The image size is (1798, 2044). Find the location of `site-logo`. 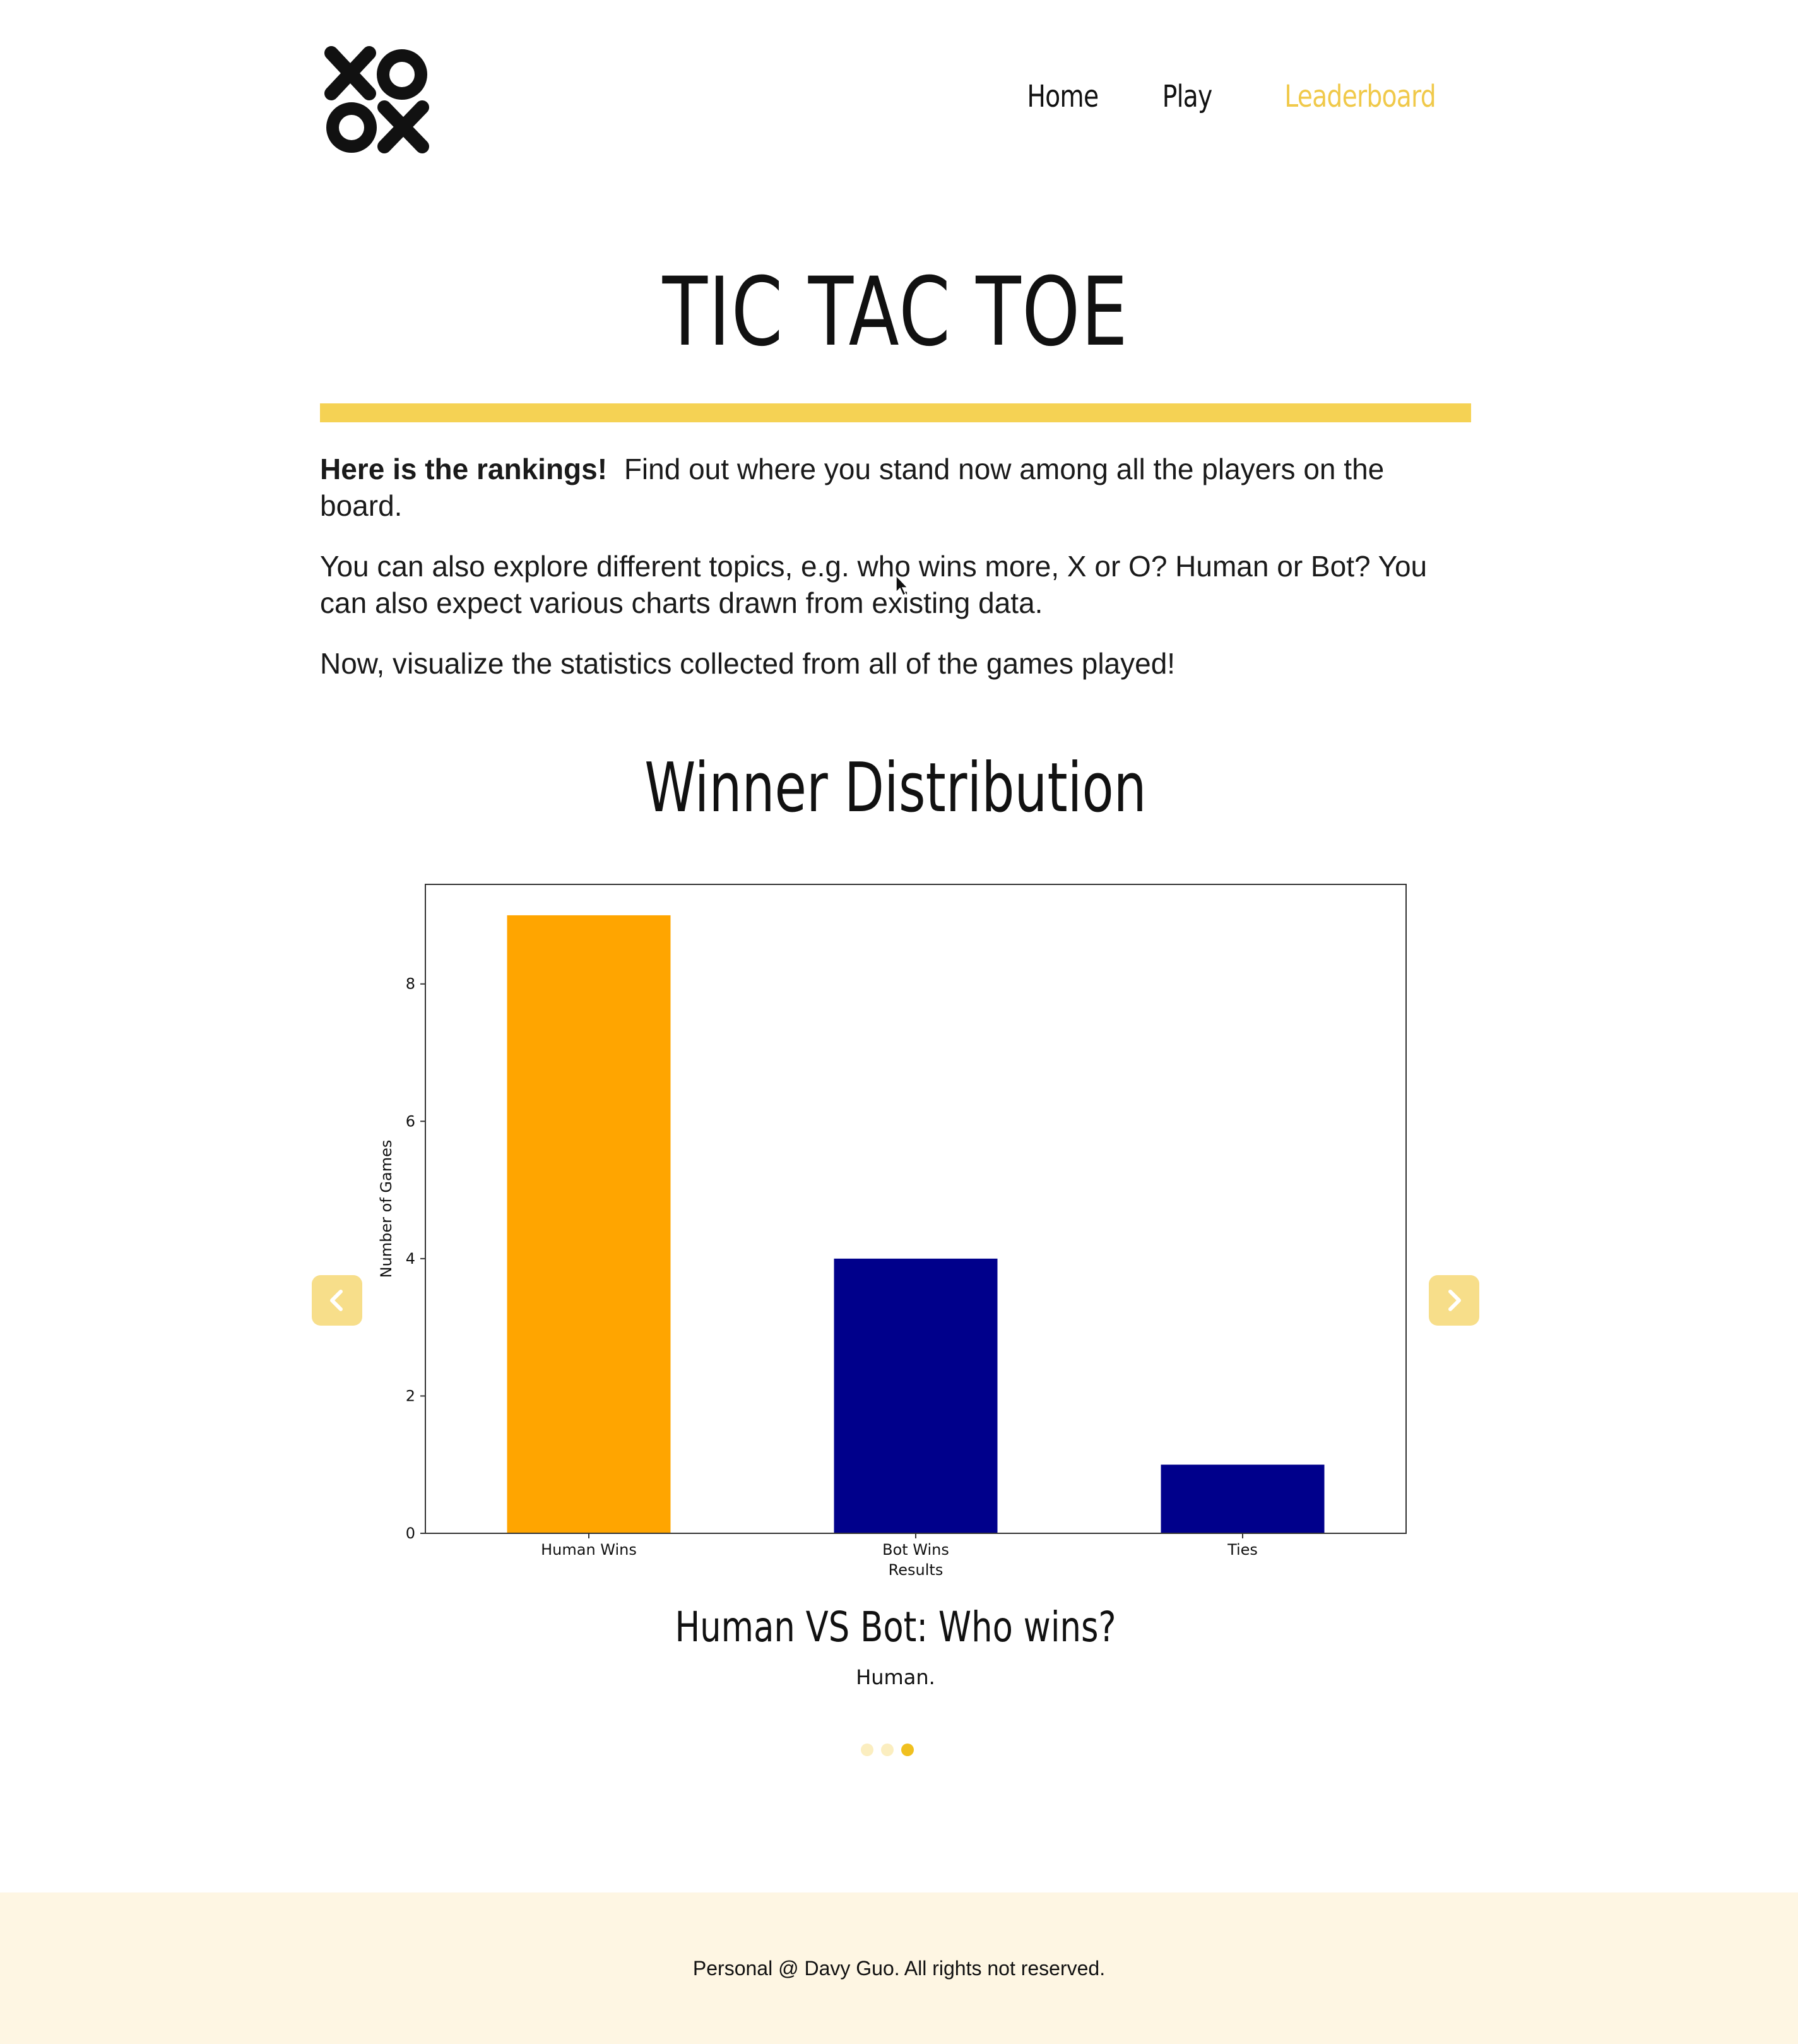

site-logo is located at coordinates (377, 101).